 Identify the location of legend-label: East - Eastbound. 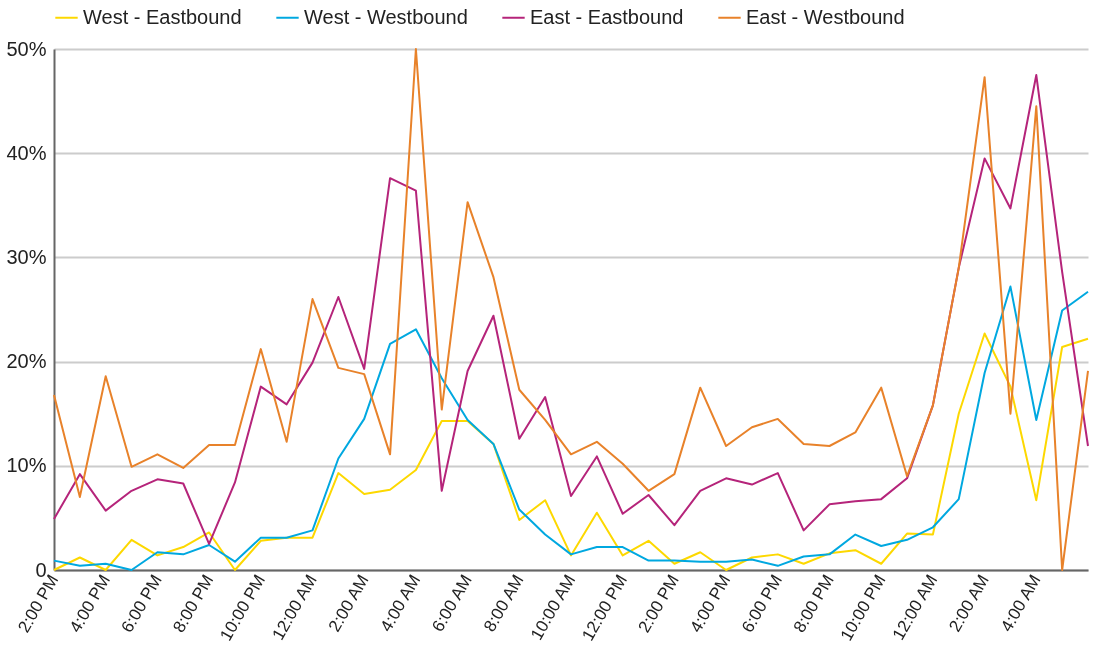
(607, 16).